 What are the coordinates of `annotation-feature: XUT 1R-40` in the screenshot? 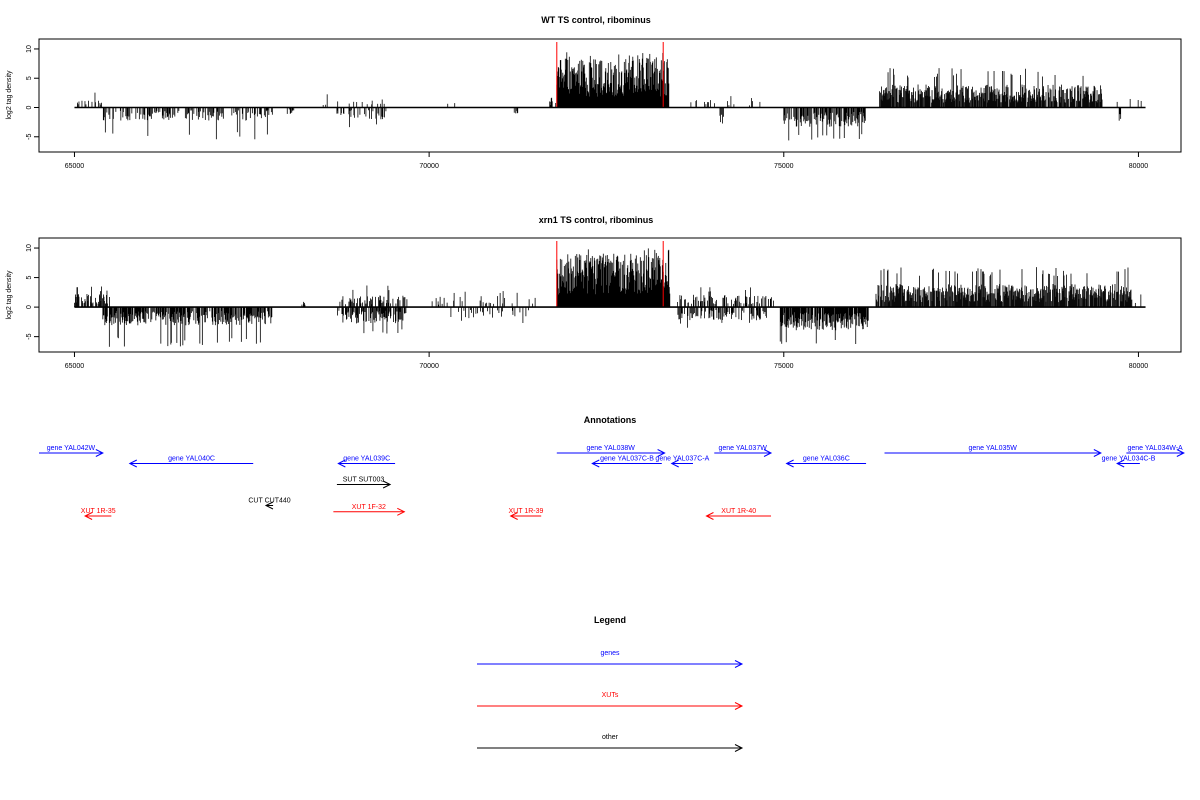 It's located at (738, 514).